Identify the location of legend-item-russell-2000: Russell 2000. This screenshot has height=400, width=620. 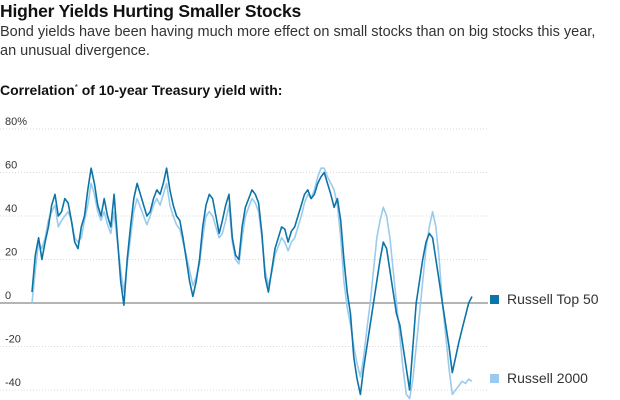
(539, 378).